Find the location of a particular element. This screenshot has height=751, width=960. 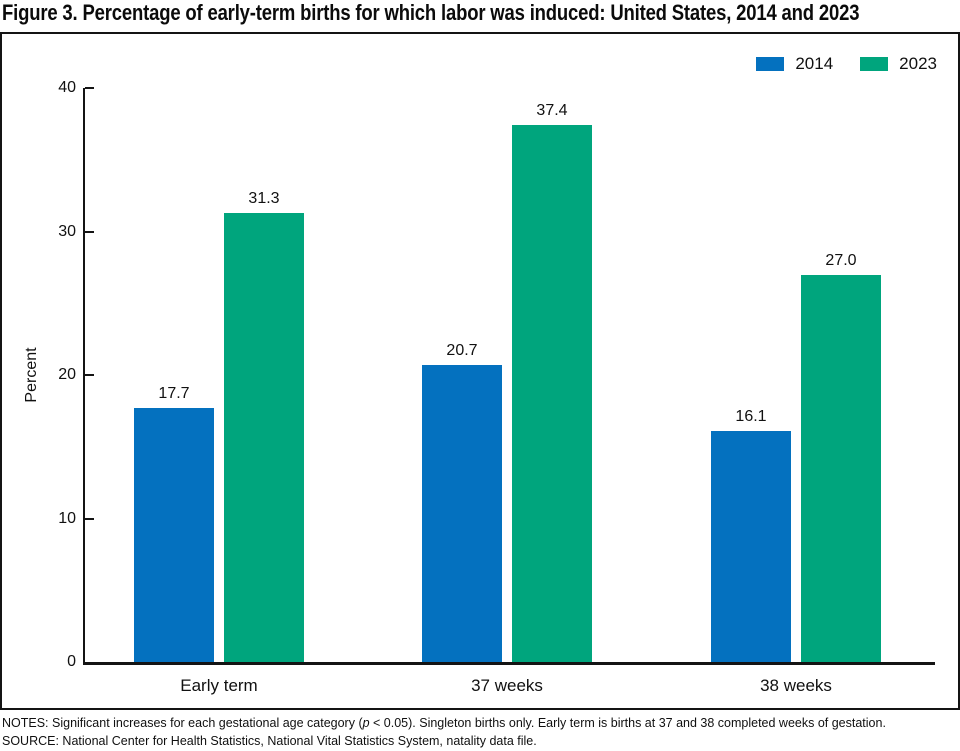

x-axis-line is located at coordinates (509, 663).